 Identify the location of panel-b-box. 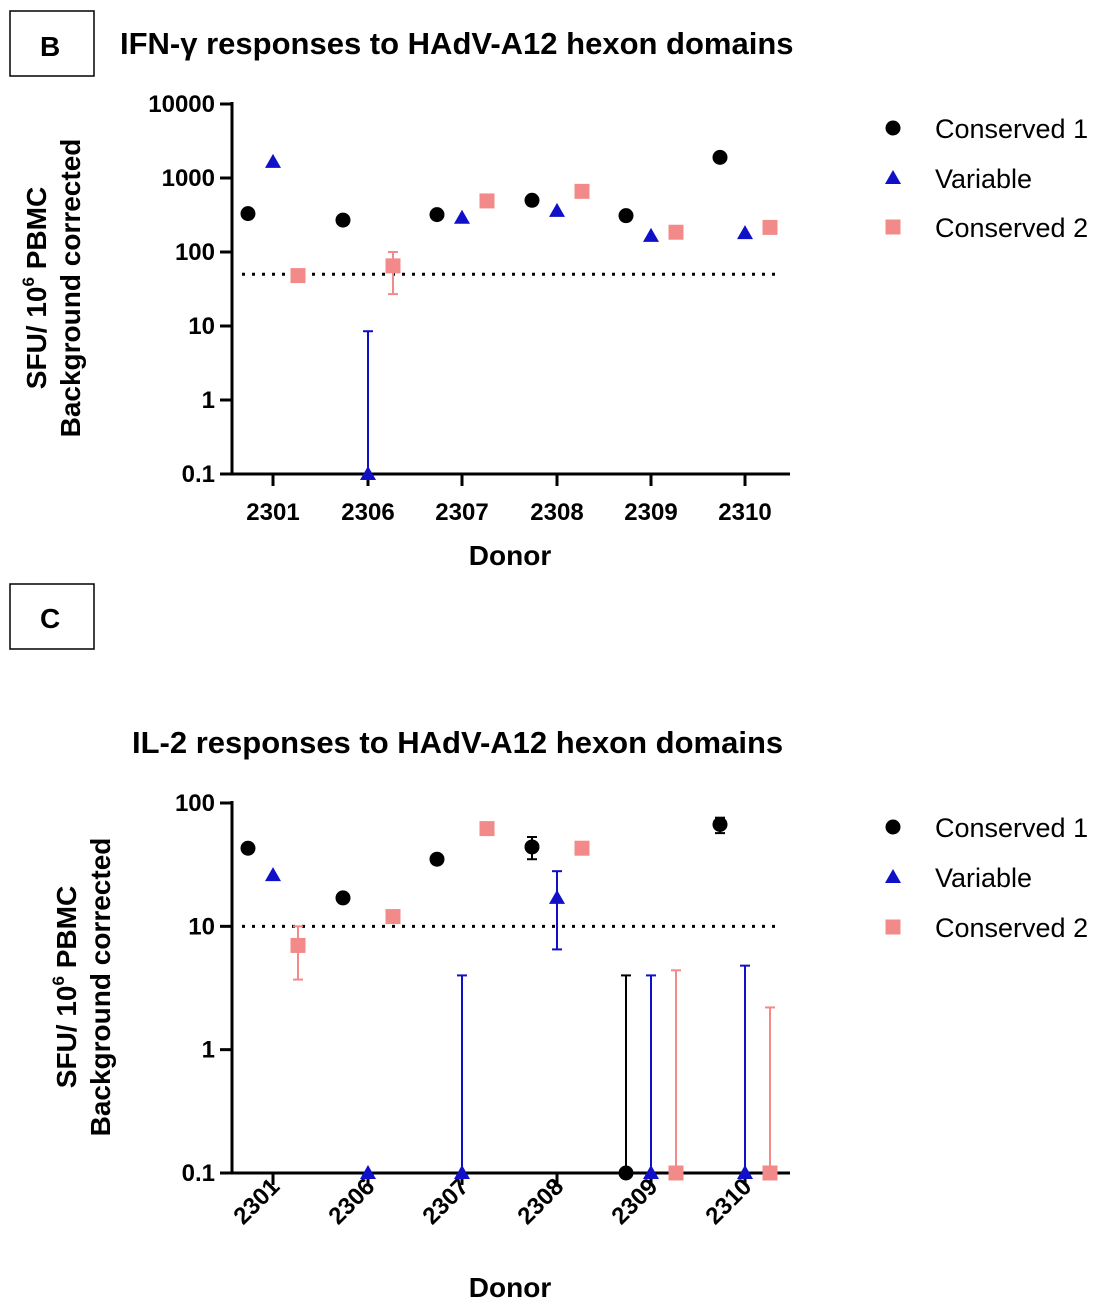
(52, 43).